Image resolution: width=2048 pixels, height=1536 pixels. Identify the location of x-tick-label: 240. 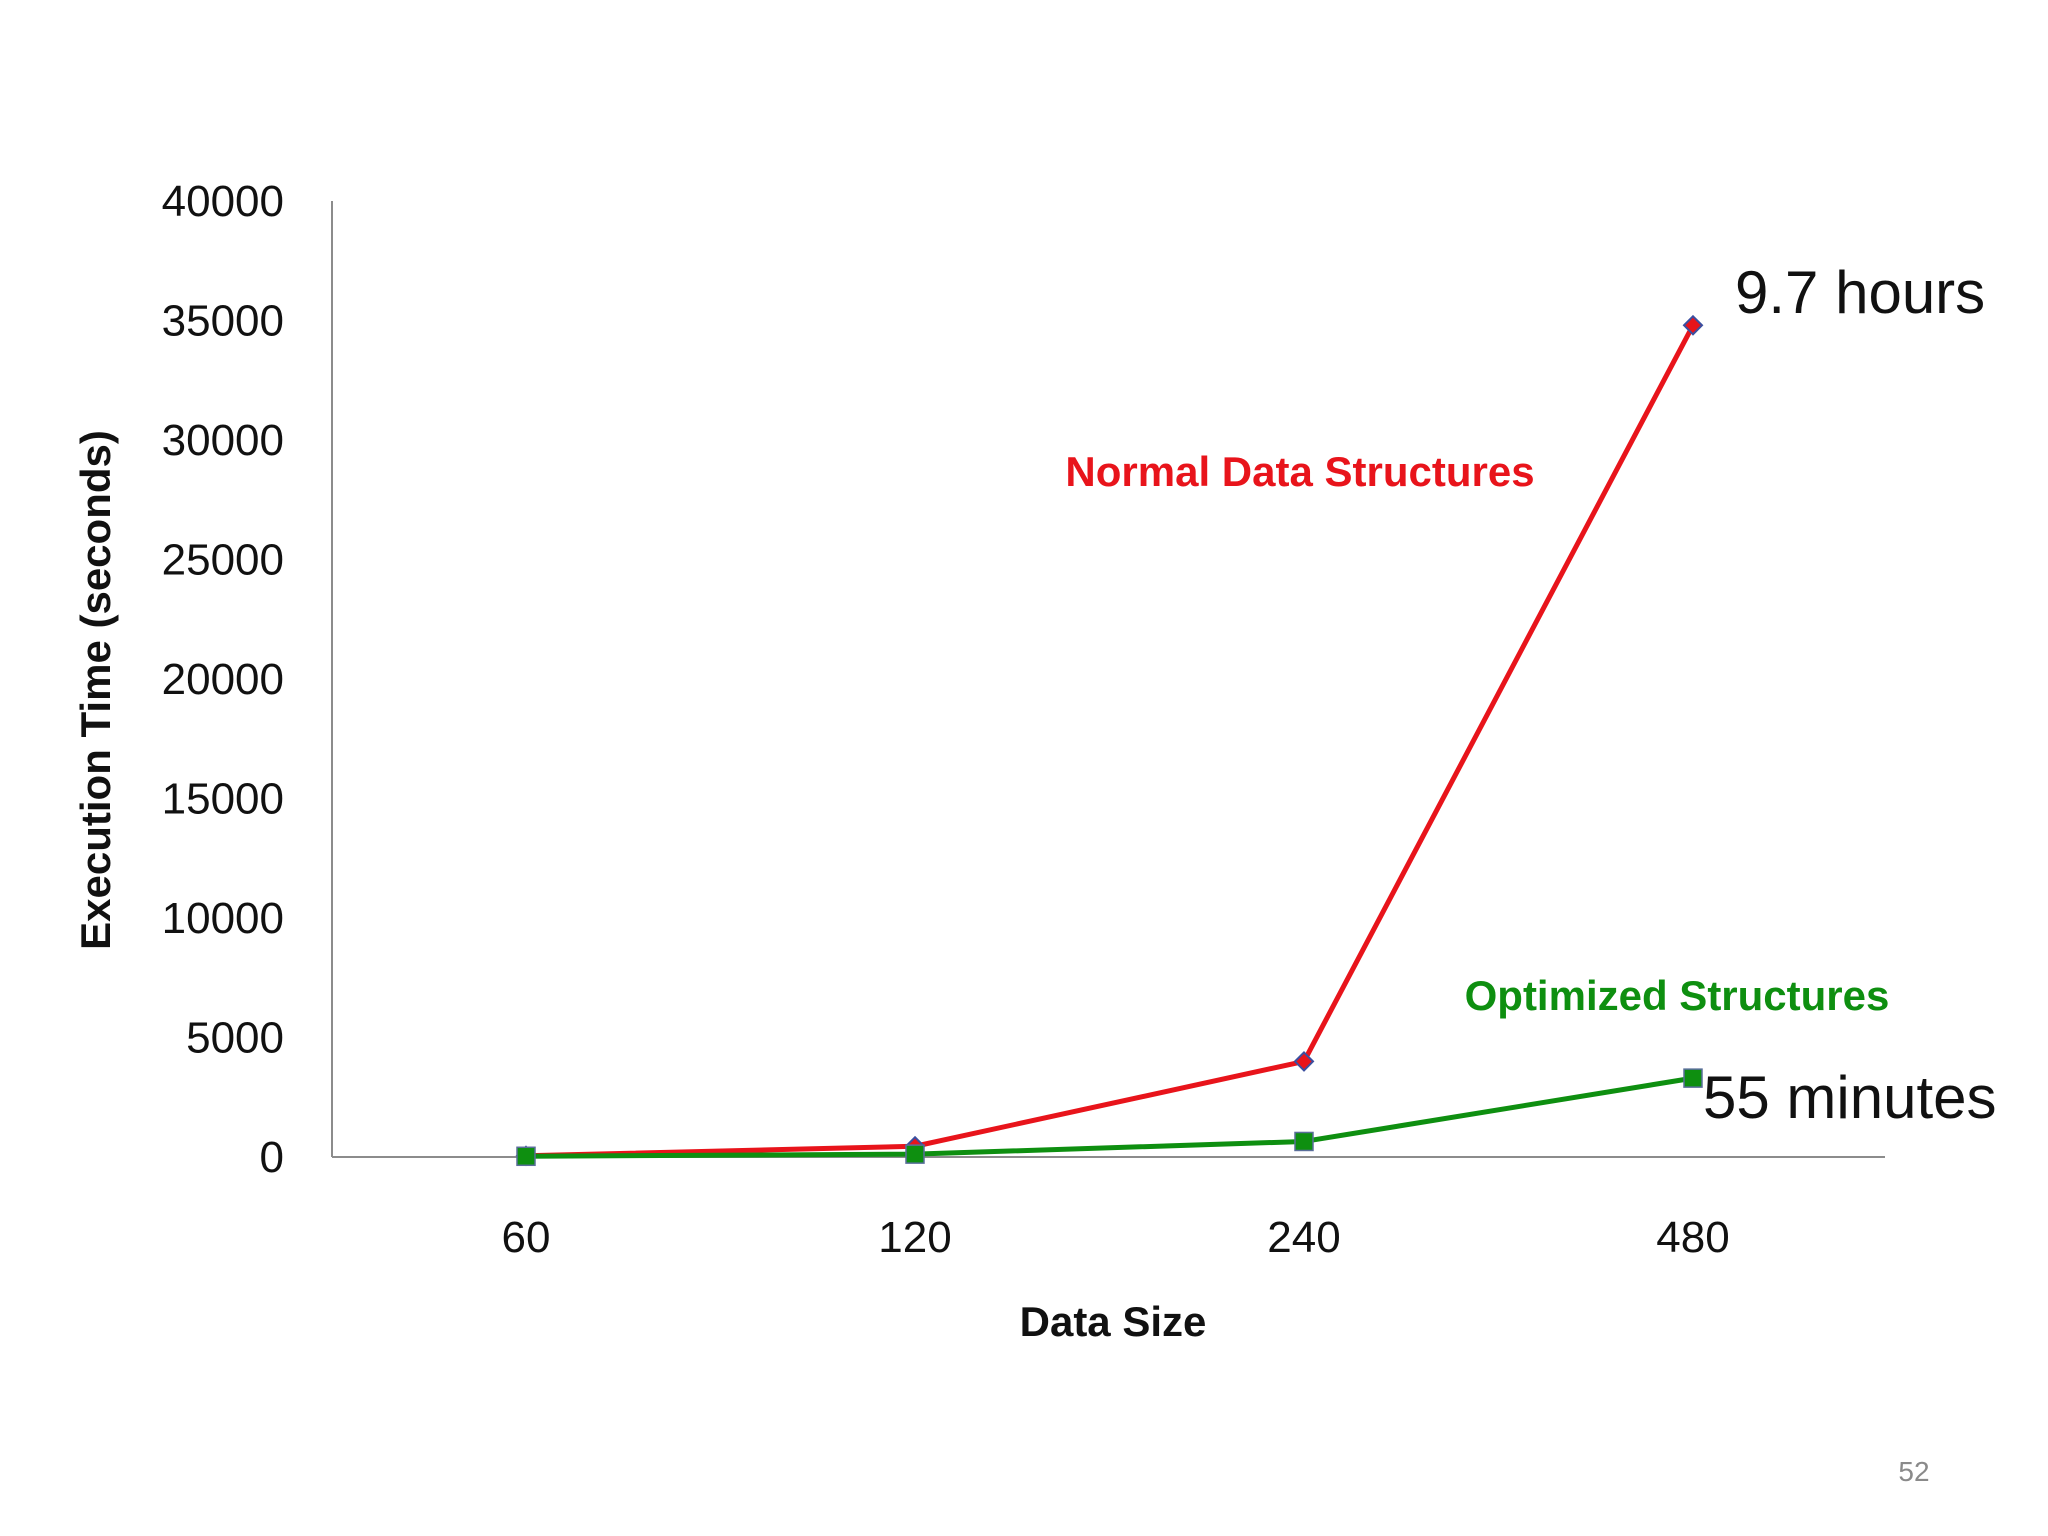
(1303, 1237).